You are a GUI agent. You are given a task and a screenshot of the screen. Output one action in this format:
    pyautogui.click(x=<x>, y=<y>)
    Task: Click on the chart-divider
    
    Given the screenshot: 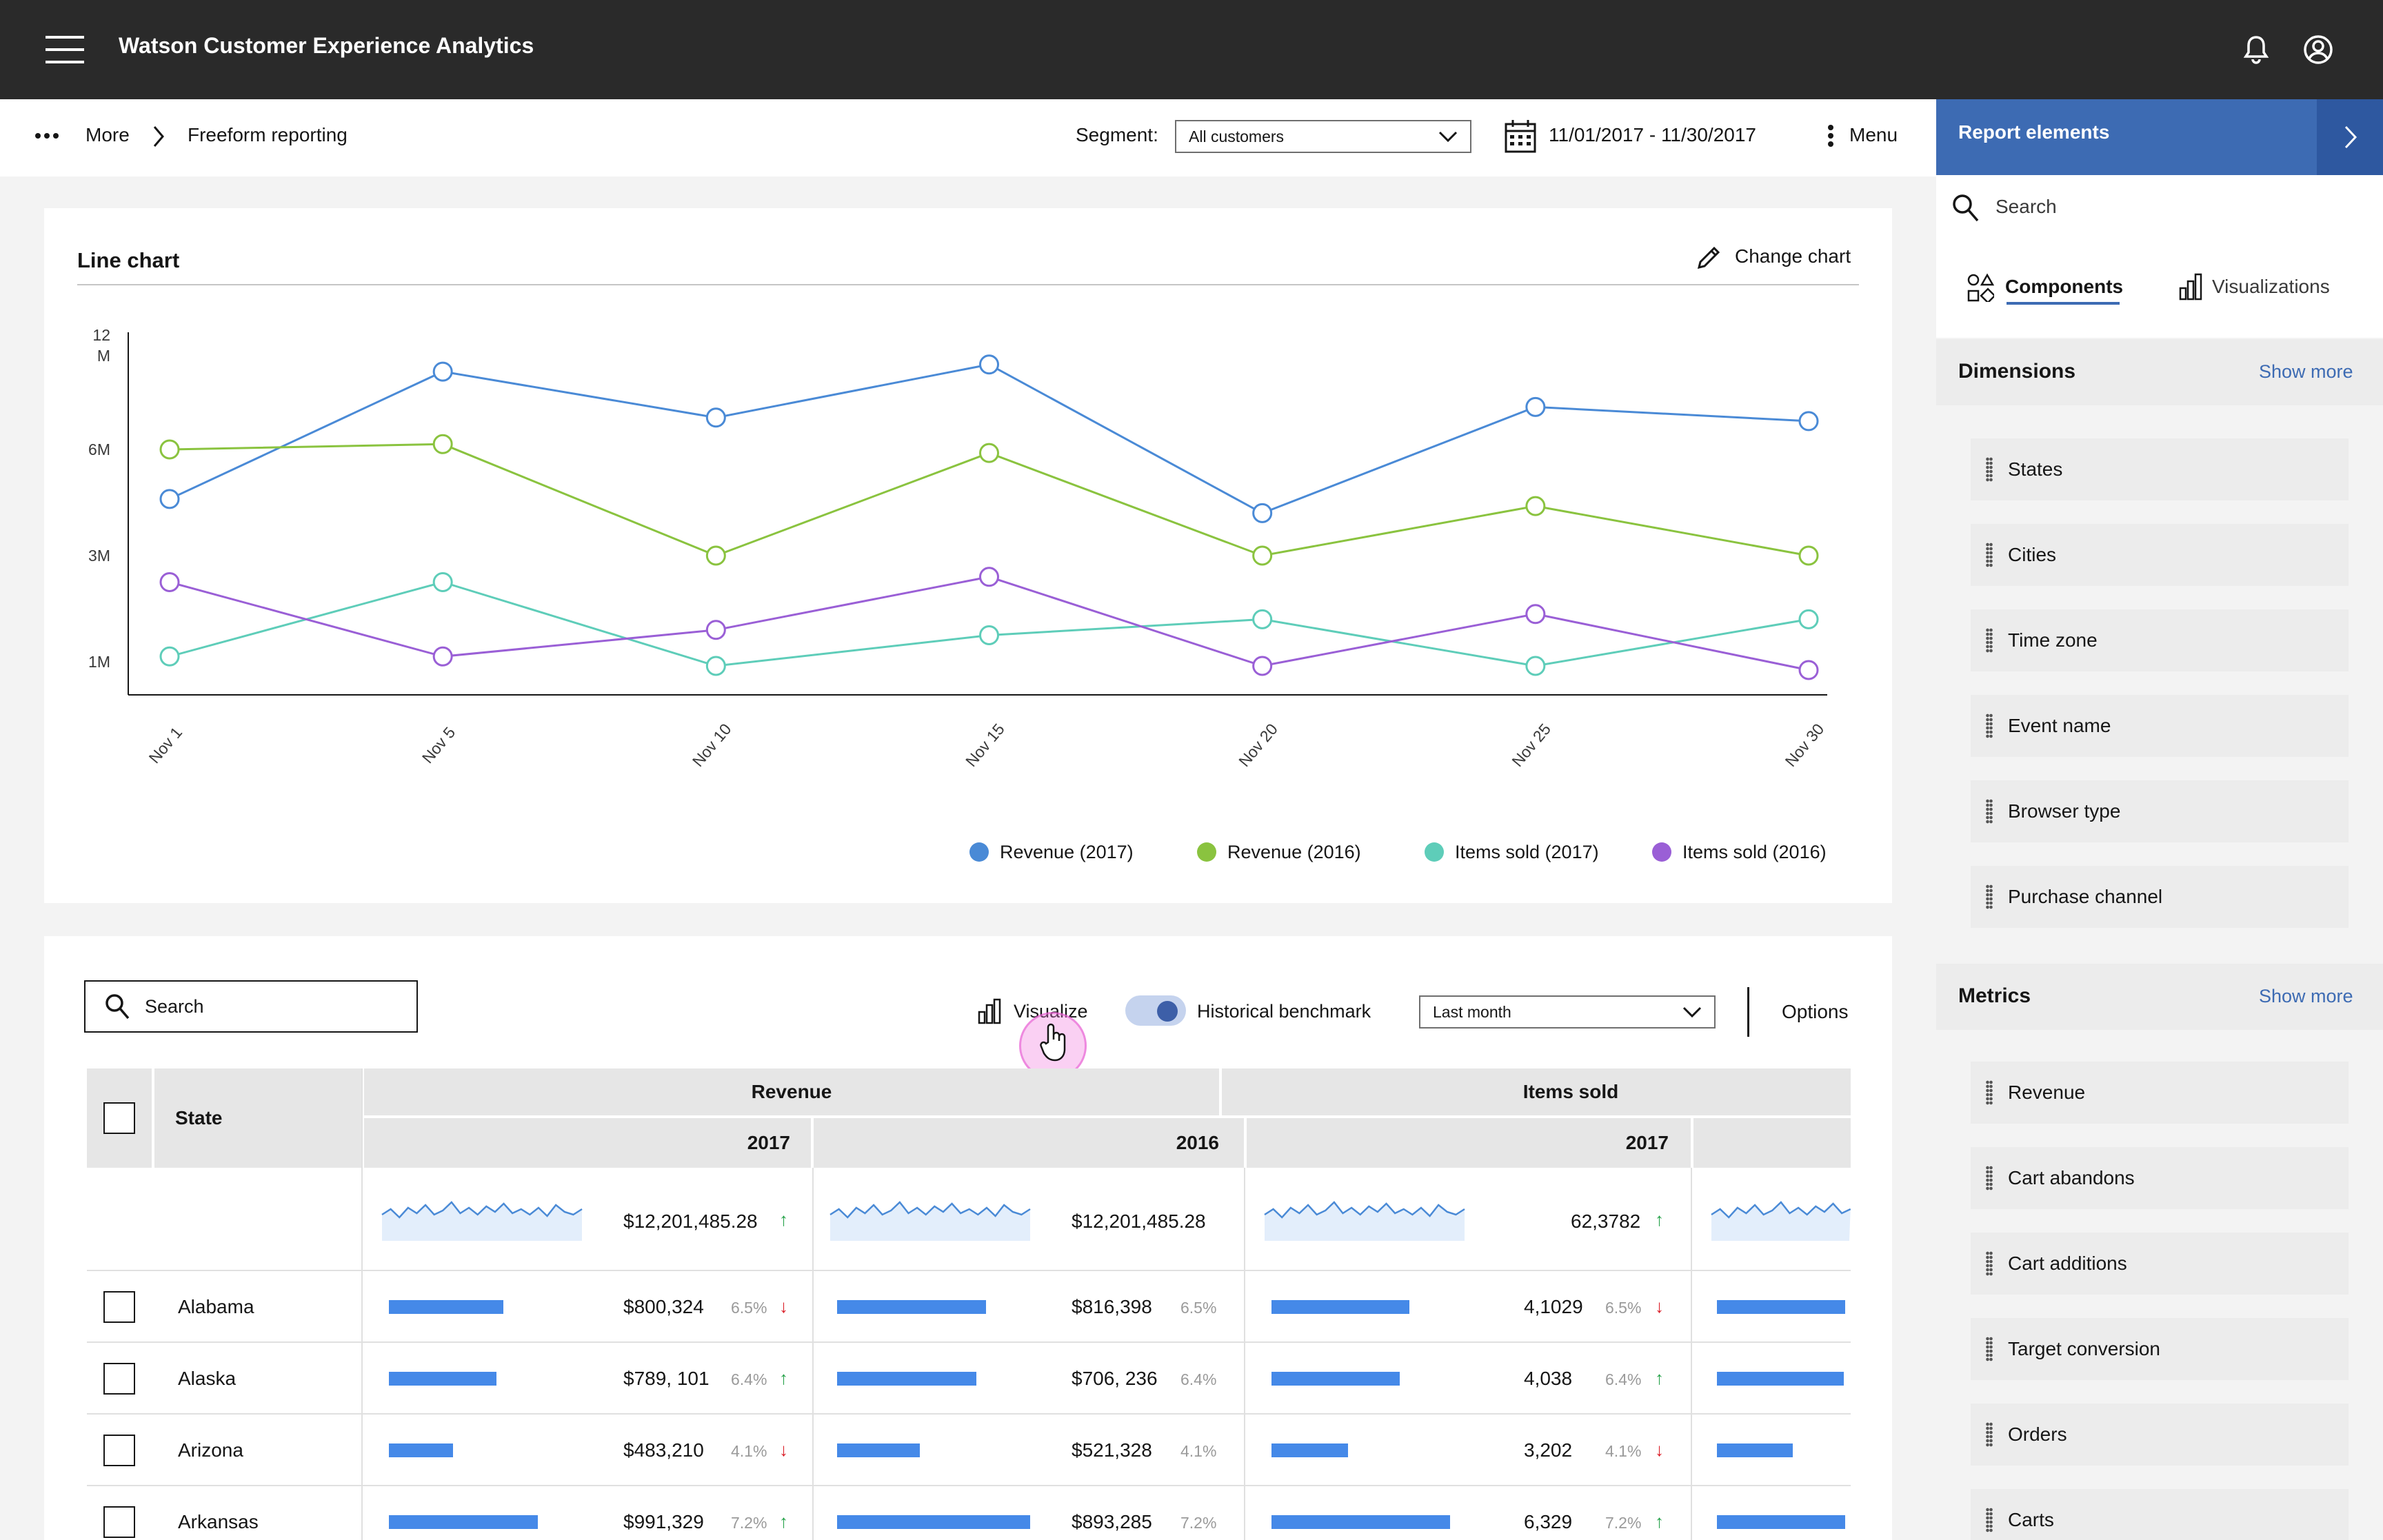 What is the action you would take?
    pyautogui.click(x=968, y=285)
    